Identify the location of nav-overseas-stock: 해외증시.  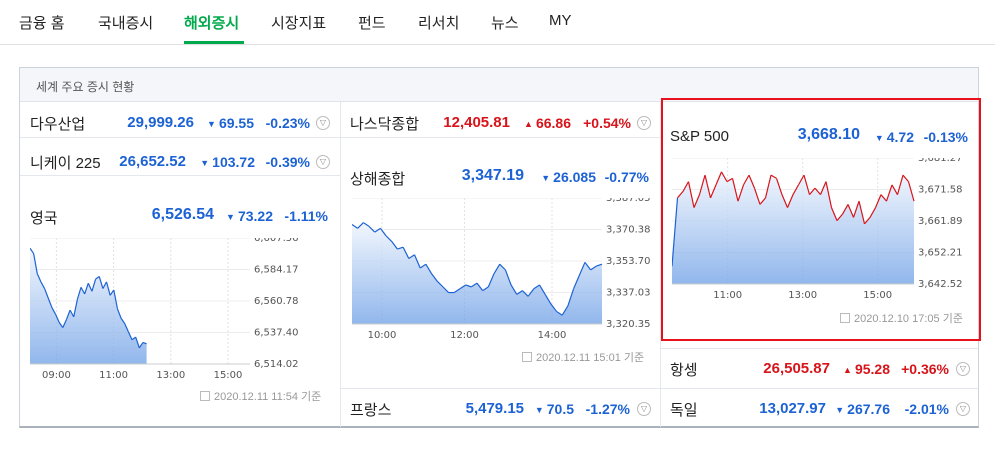
(212, 23).